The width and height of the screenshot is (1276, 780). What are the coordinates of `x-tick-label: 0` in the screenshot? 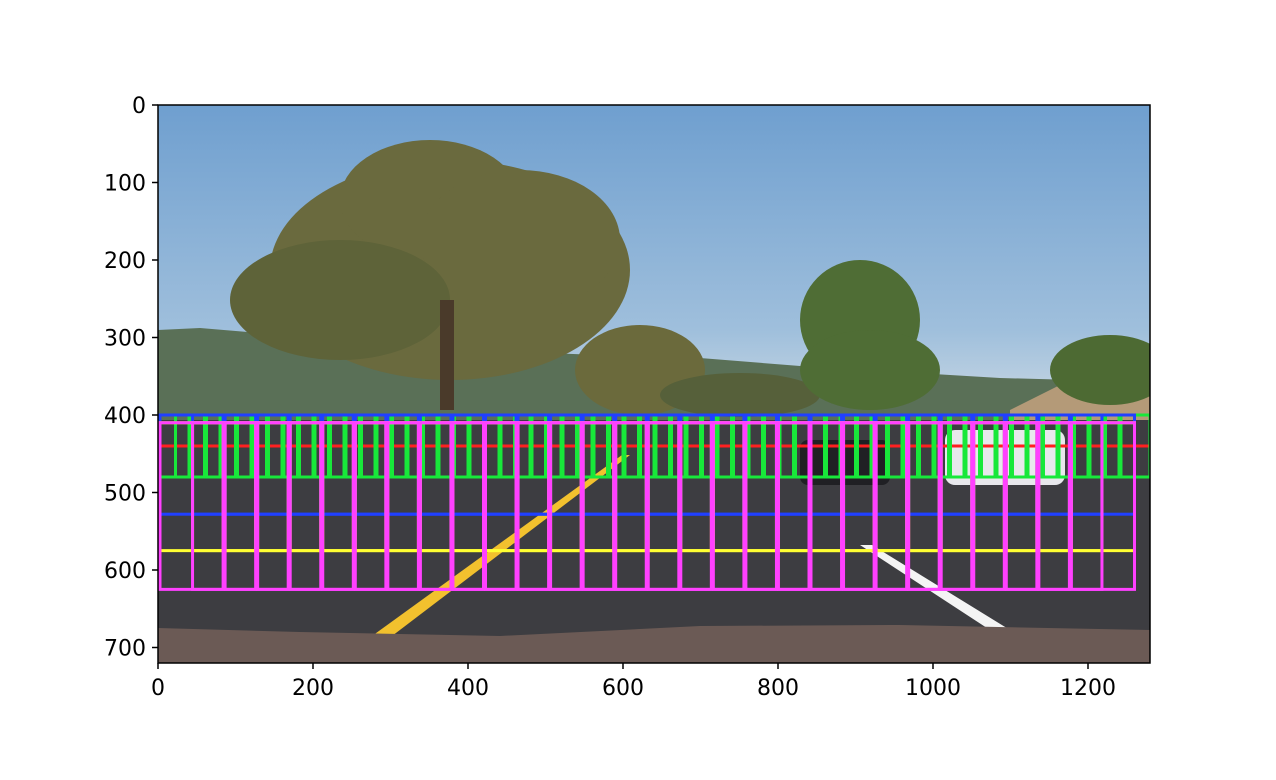 It's located at (158, 688).